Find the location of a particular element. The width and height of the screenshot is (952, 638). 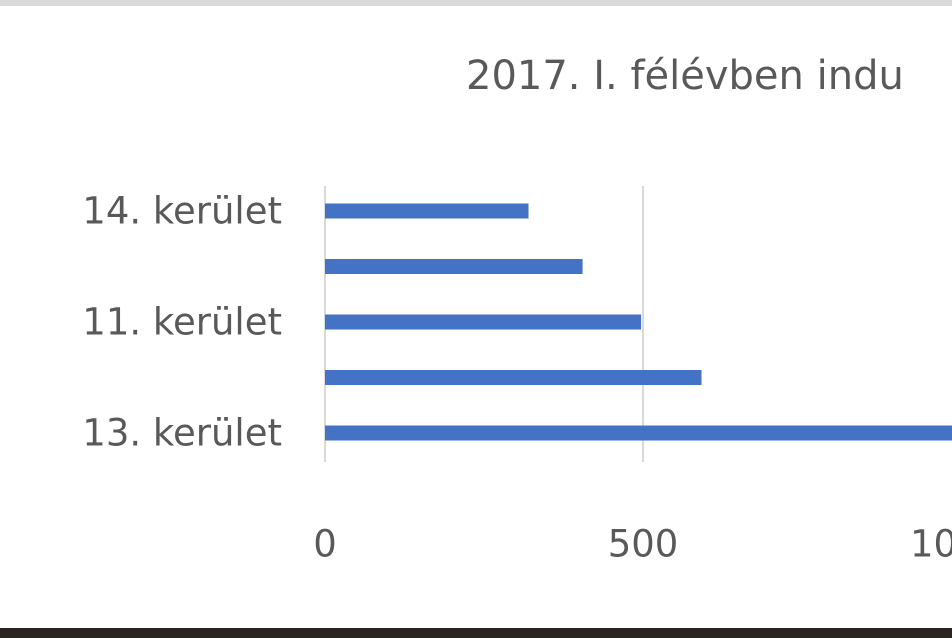

x-tick-label: 10 is located at coordinates (931, 544).